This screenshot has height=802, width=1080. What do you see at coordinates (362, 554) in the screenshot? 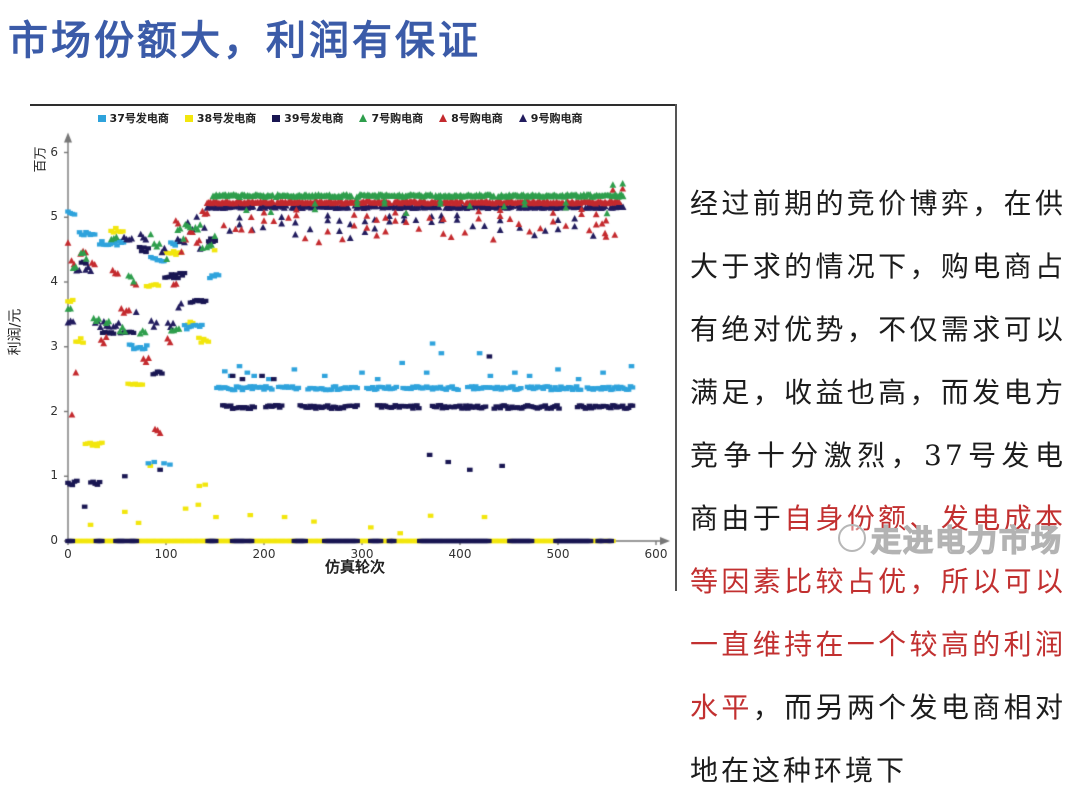
I see `x-tick-label: 300` at bounding box center [362, 554].